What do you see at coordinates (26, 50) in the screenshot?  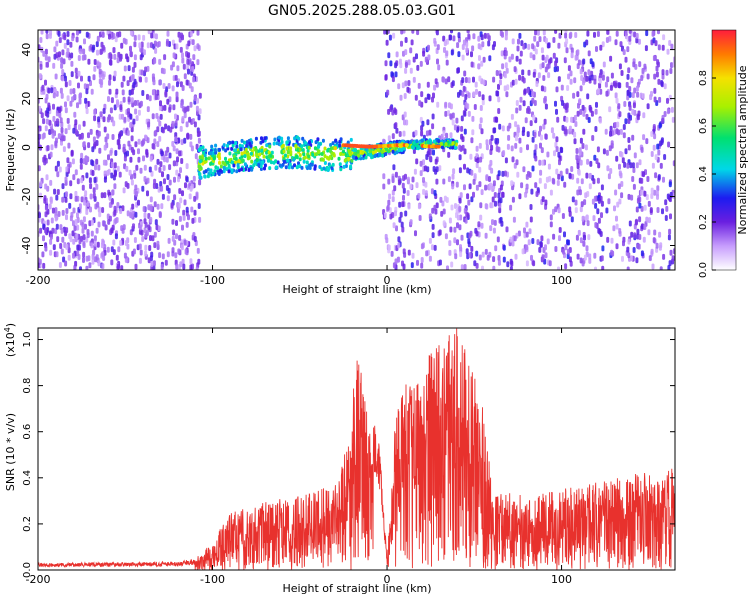 I see `spectrogram-ytick-label: 40` at bounding box center [26, 50].